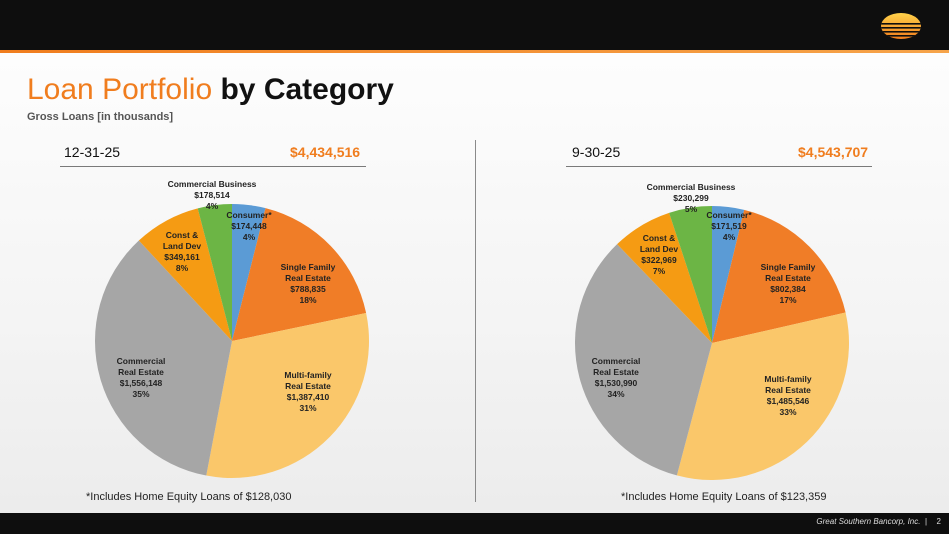  Describe the element at coordinates (787, 395) in the screenshot. I see `data-label-multi_family: Multi-family Real Estate $1,485,546 33%` at that location.